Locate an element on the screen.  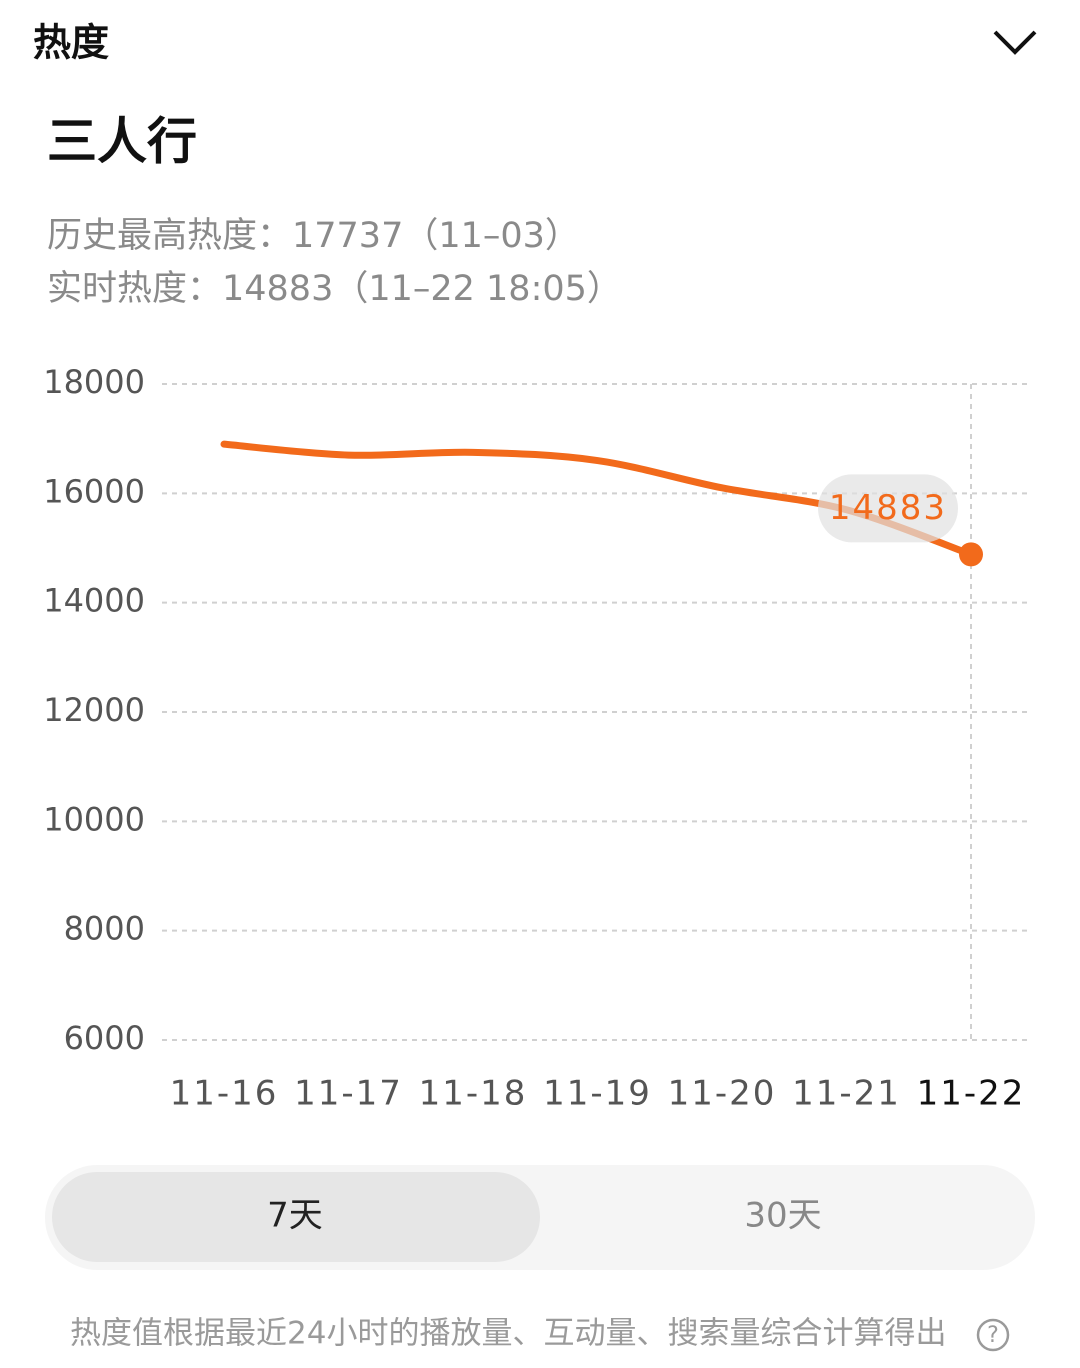
subject: 三人行 is located at coordinates (122, 142).